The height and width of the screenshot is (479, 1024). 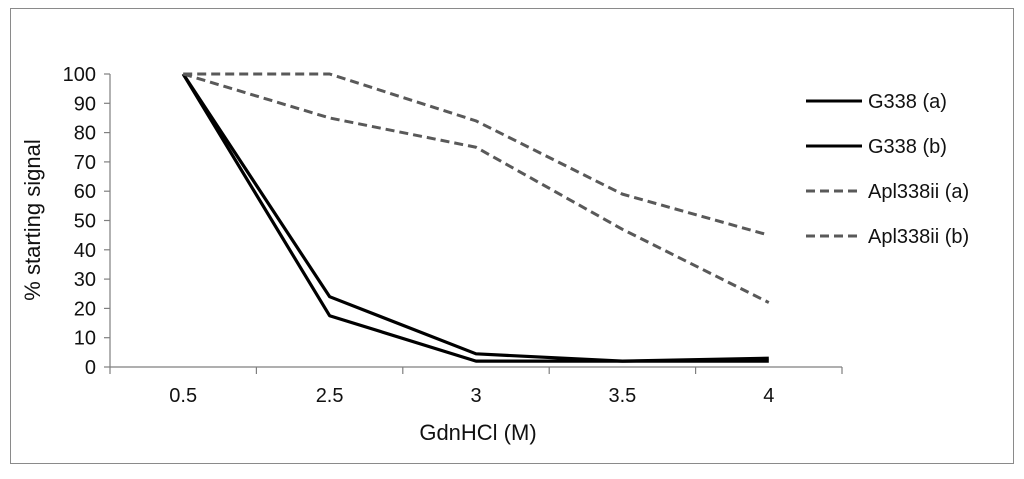 I want to click on legend-label-apl338ii-b: Apl338ii (b), so click(x=918, y=237).